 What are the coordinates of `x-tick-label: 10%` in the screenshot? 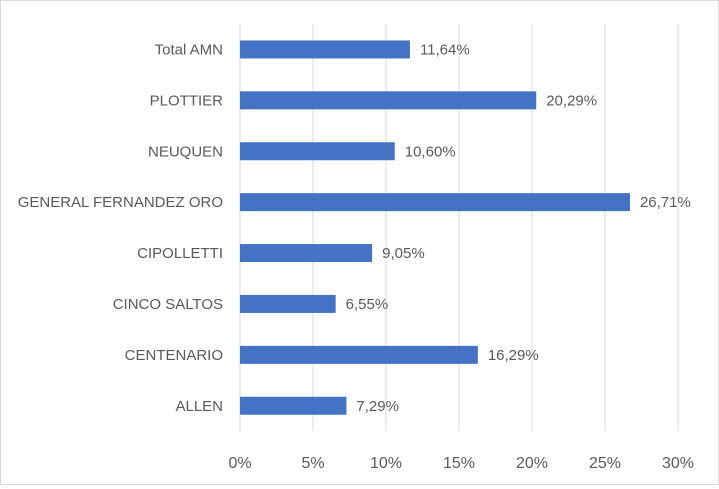 It's located at (386, 463).